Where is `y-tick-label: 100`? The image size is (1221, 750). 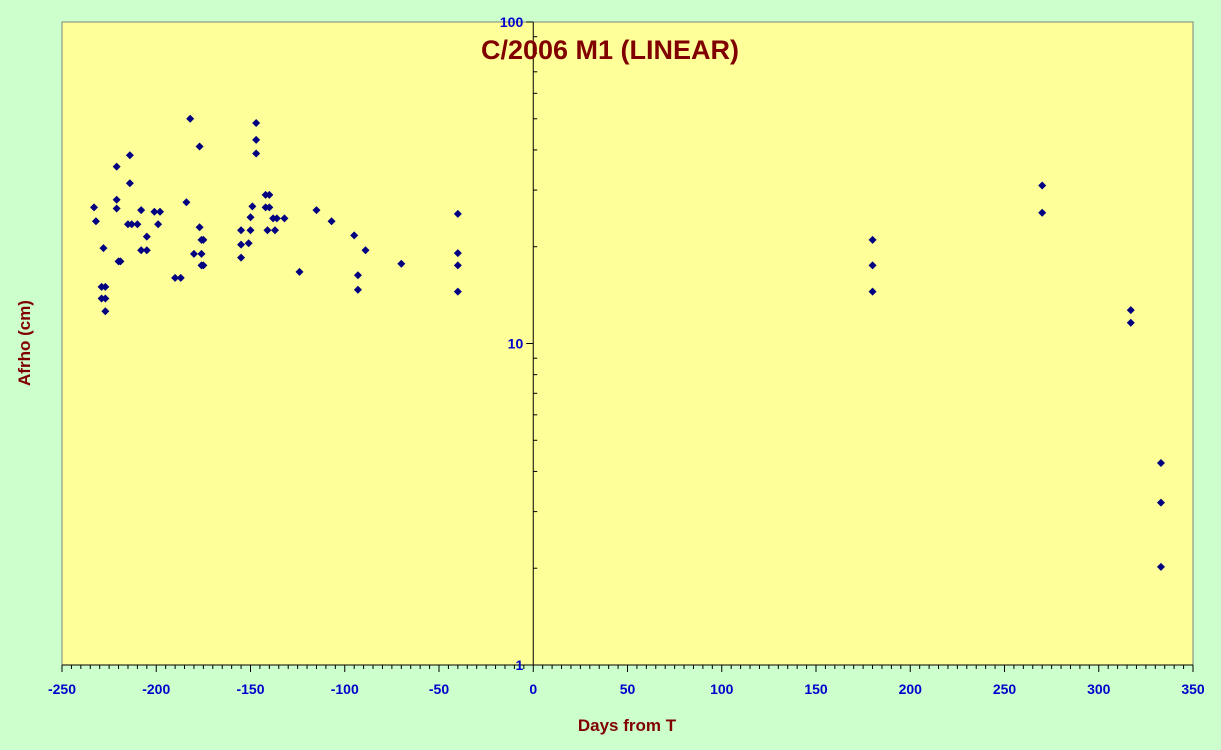
y-tick-label: 100 is located at coordinates (512, 22).